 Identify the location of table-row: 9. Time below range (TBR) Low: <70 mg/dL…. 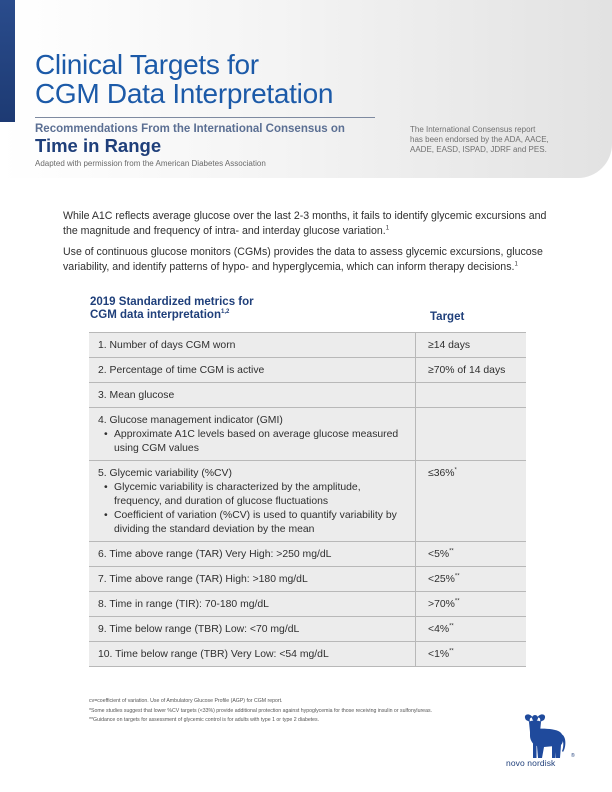
(307, 629).